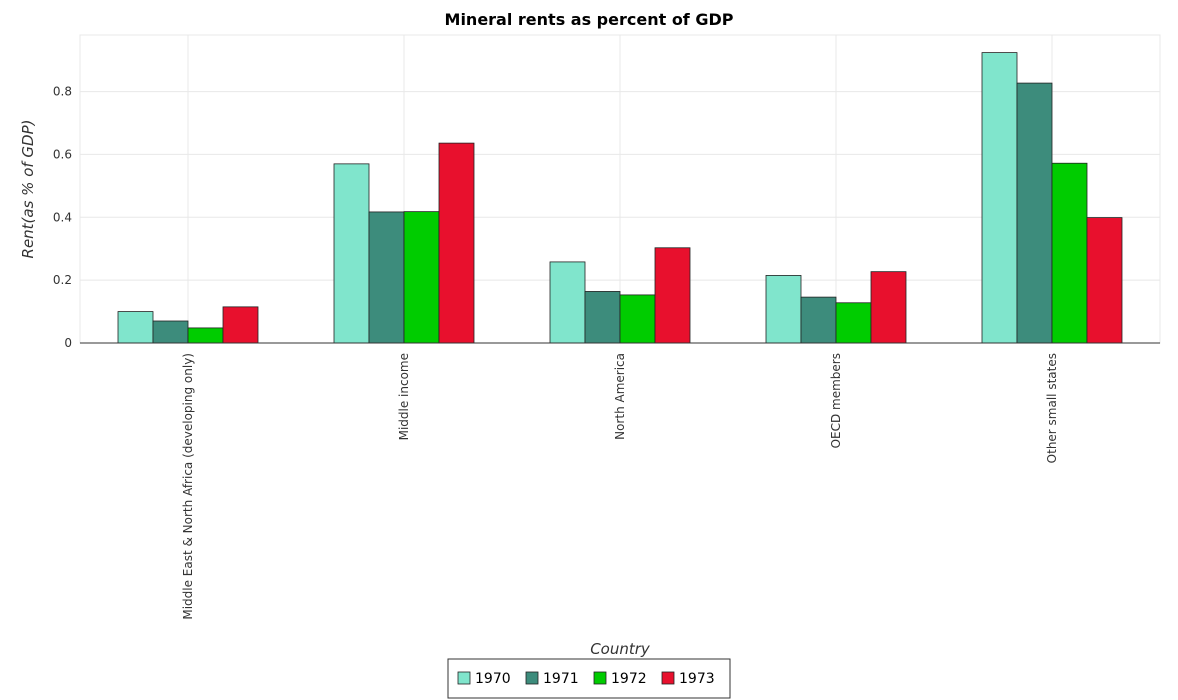  Describe the element at coordinates (1052, 408) in the screenshot. I see `x-tick-label: Other small states` at that location.